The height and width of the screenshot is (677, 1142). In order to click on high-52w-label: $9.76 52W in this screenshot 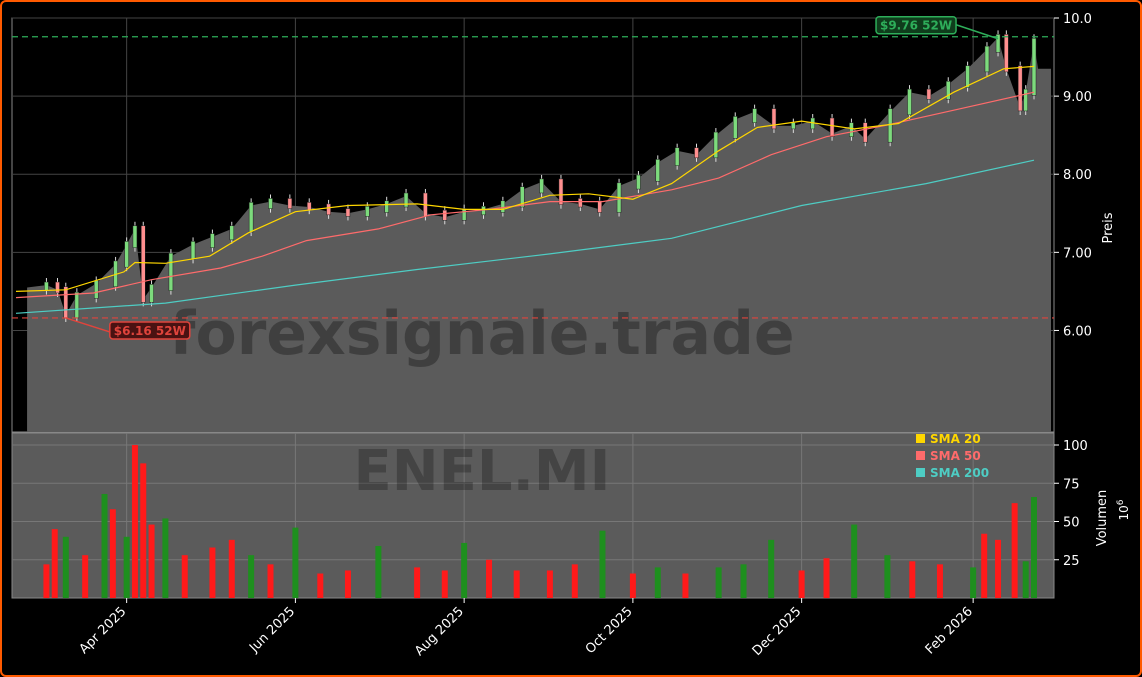, I will do `click(916, 26)`.